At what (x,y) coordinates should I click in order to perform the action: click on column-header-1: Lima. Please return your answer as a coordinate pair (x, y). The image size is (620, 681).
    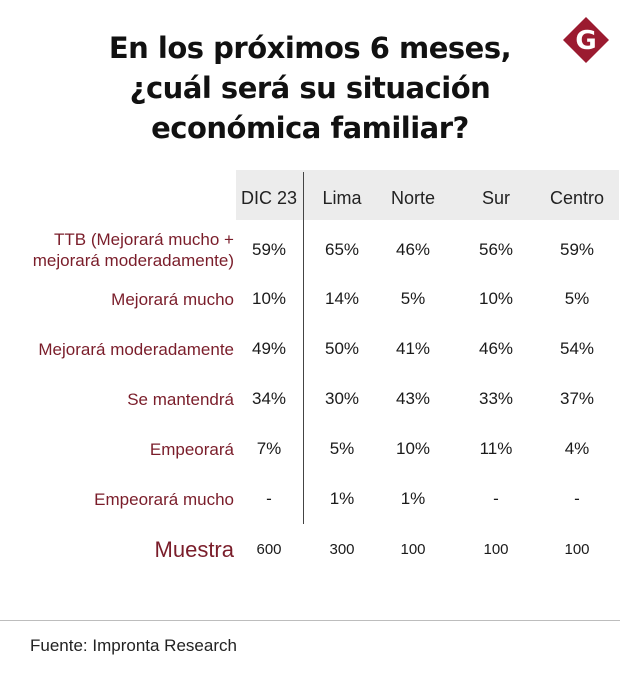
    Looking at the image, I should click on (342, 198).